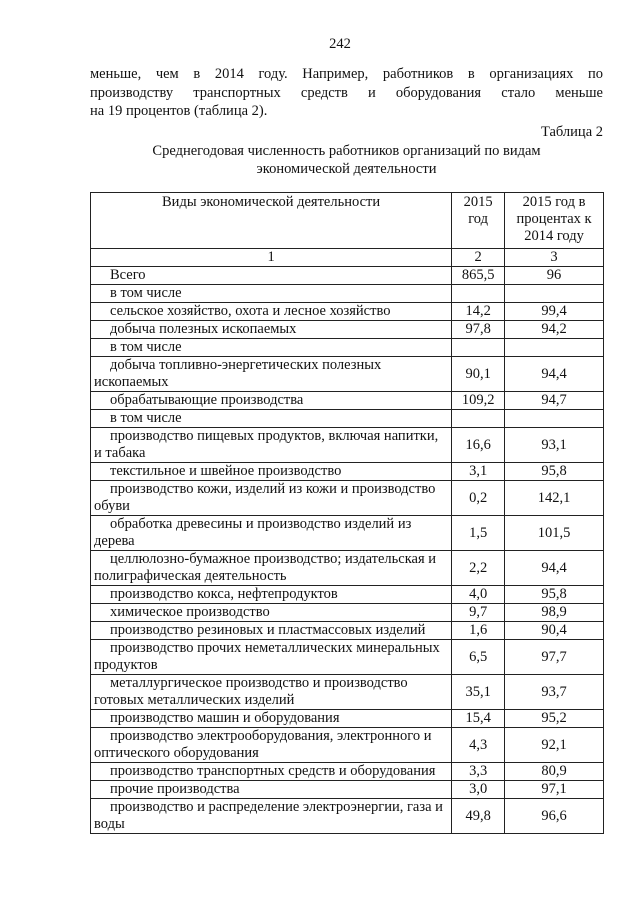 This screenshot has width=640, height=905. Describe the element at coordinates (478, 533) in the screenshot. I see `row-value-2015: 1,5` at that location.